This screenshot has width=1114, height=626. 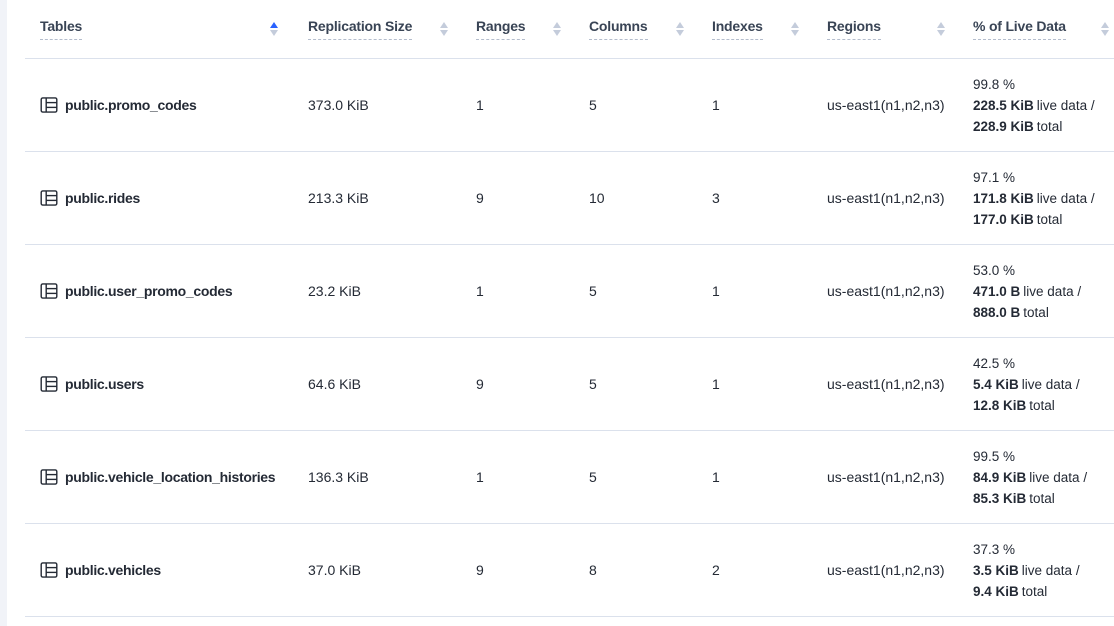 I want to click on column-header-regions-label: Regions, so click(x=854, y=29).